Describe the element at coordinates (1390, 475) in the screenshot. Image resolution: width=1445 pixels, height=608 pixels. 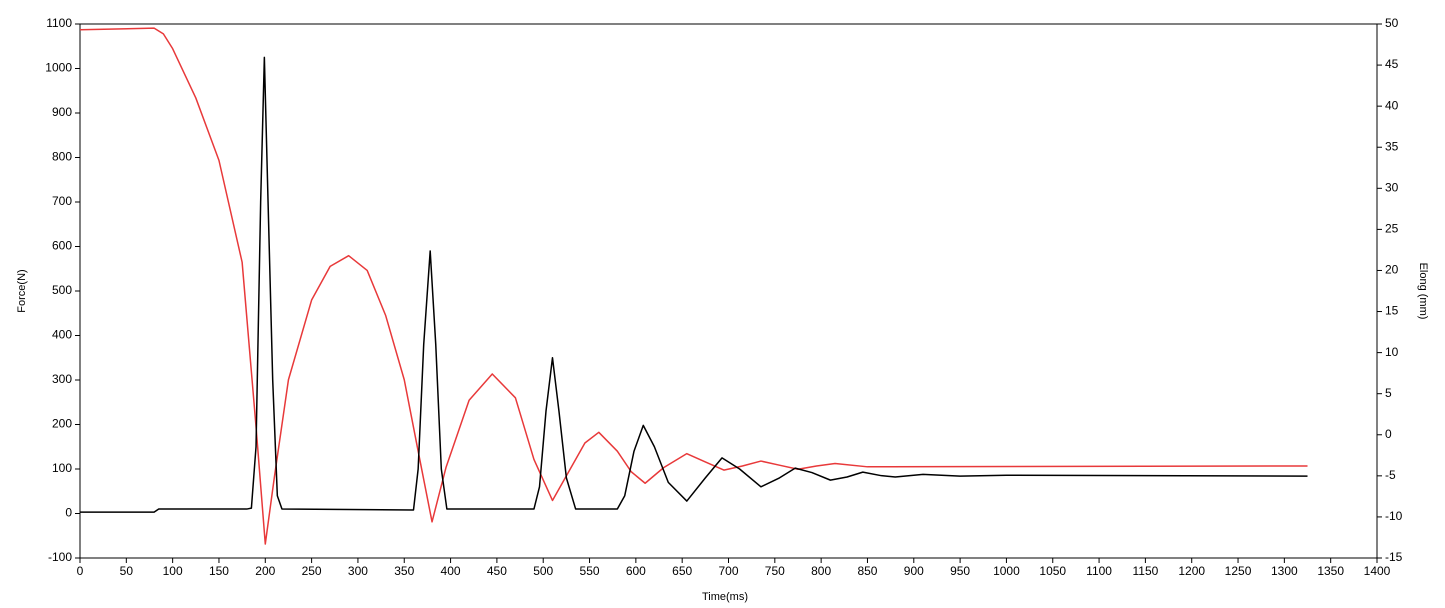
I see `y2-tick-label: -5` at that location.